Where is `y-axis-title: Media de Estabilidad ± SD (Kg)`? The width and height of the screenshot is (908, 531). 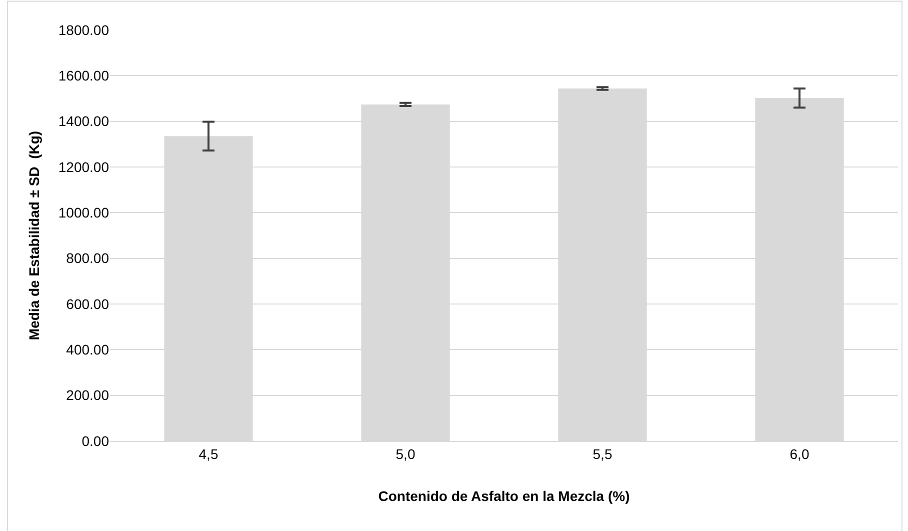 y-axis-title: Media de Estabilidad ± SD (Kg) is located at coordinates (34, 235).